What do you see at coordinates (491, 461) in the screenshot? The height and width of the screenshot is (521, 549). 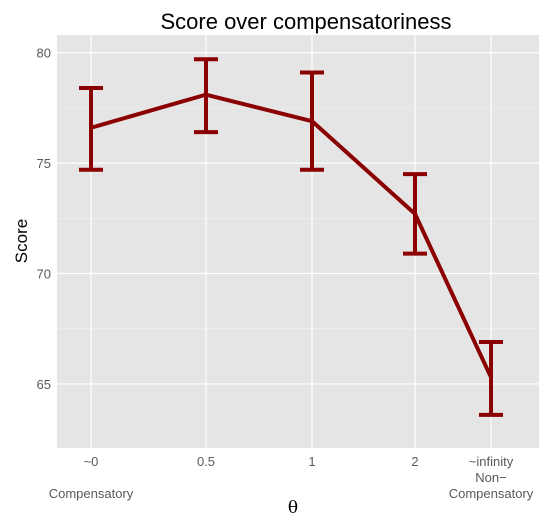 I see `x-tick-label: ~infinity` at bounding box center [491, 461].